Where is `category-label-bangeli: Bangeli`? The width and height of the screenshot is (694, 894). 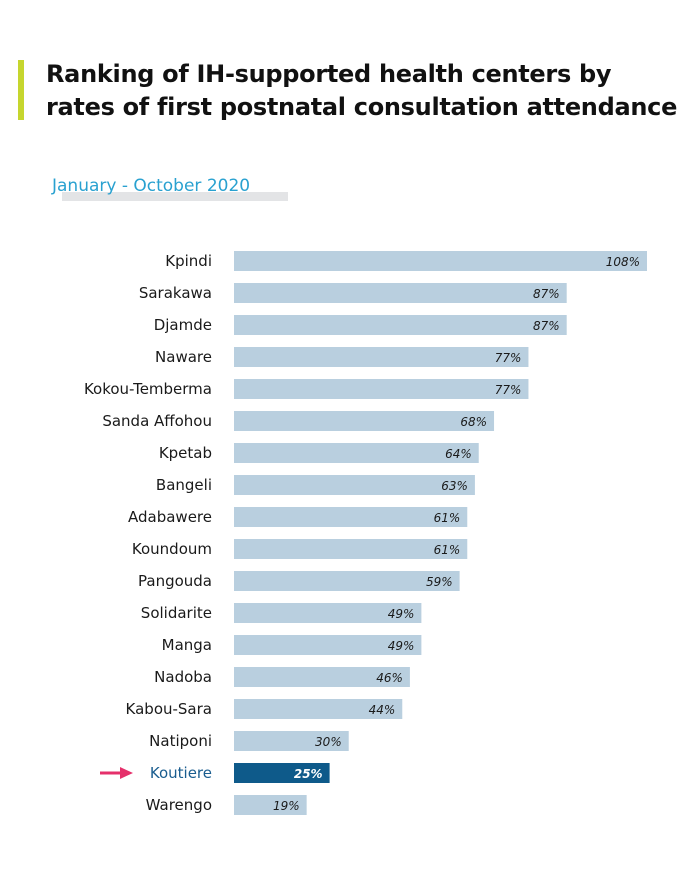 category-label-bangeli: Bangeli is located at coordinates (184, 485).